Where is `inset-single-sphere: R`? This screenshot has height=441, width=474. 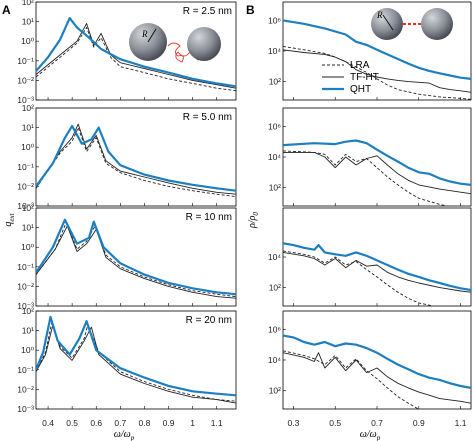 inset-single-sphere: R is located at coordinates (175, 43).